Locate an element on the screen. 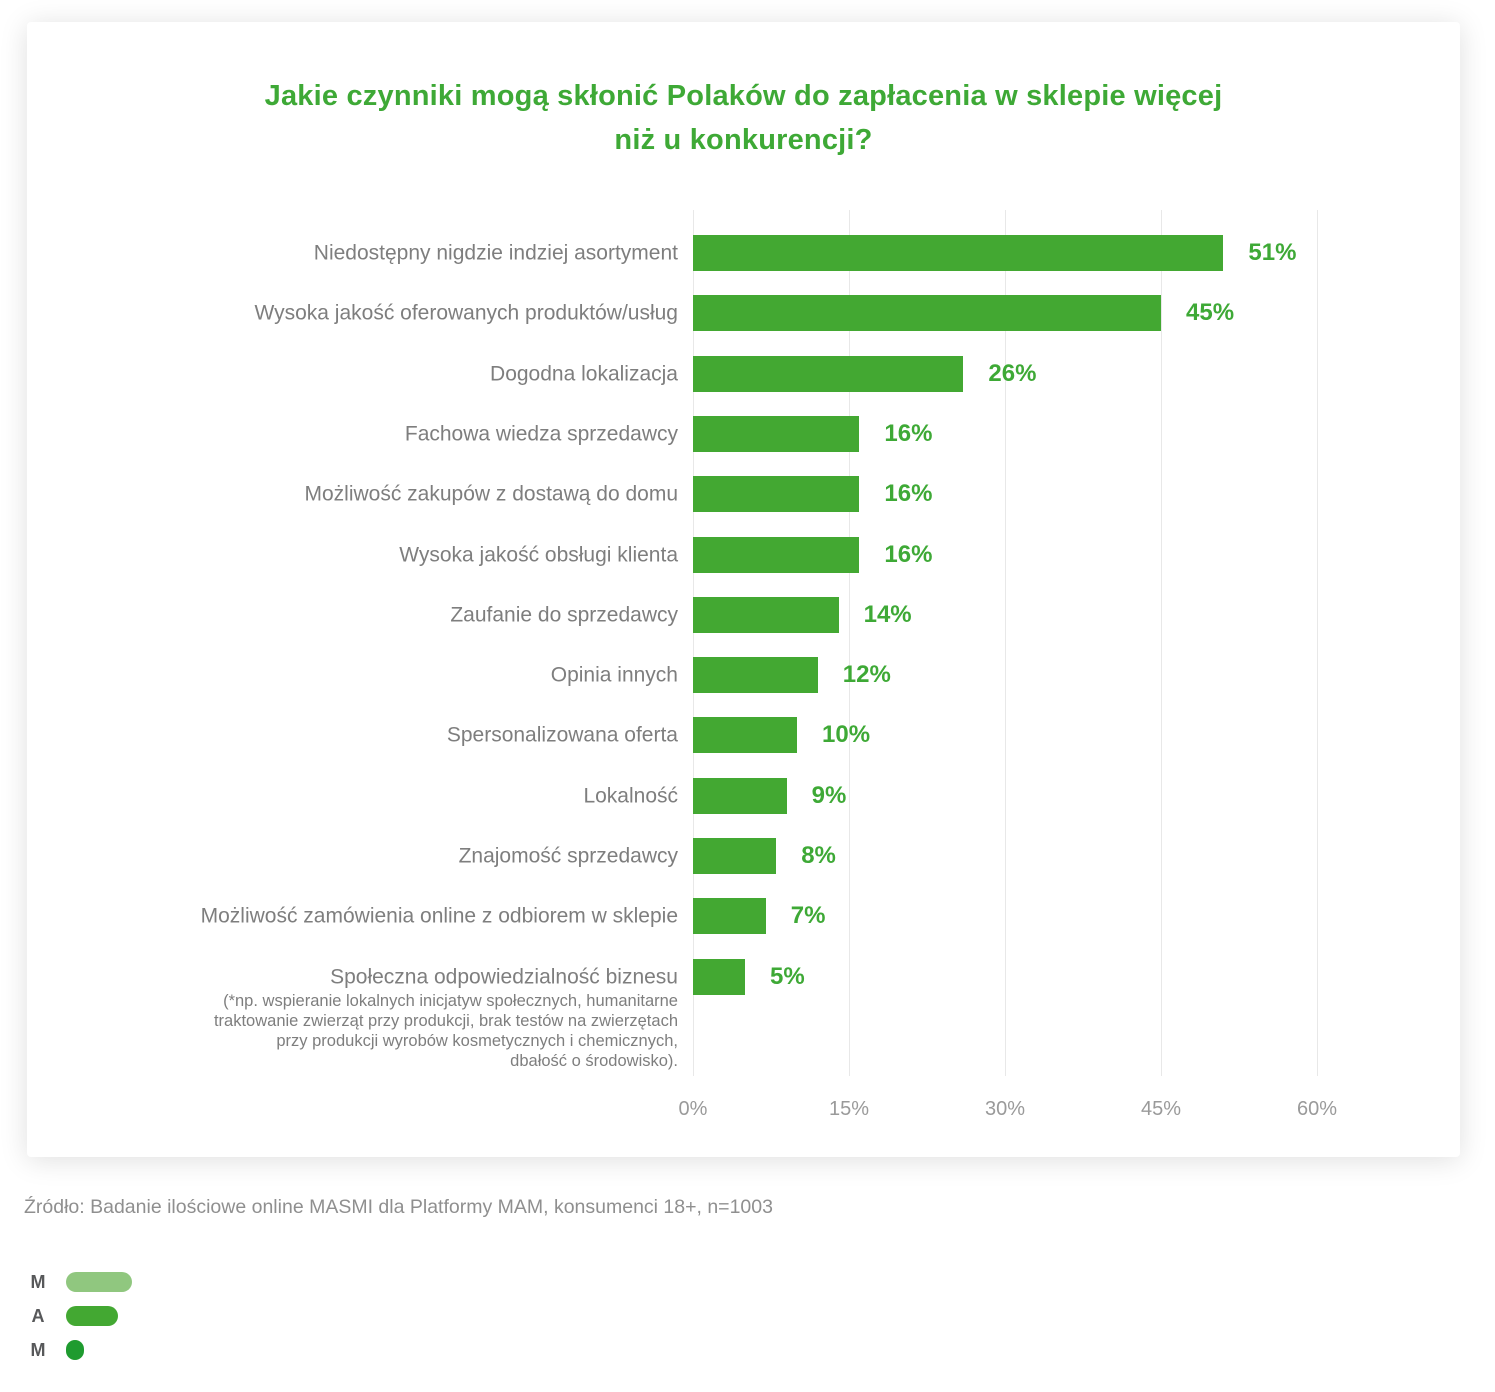 This screenshot has width=1495, height=1392. bar-value-label: 45% is located at coordinates (1210, 313).